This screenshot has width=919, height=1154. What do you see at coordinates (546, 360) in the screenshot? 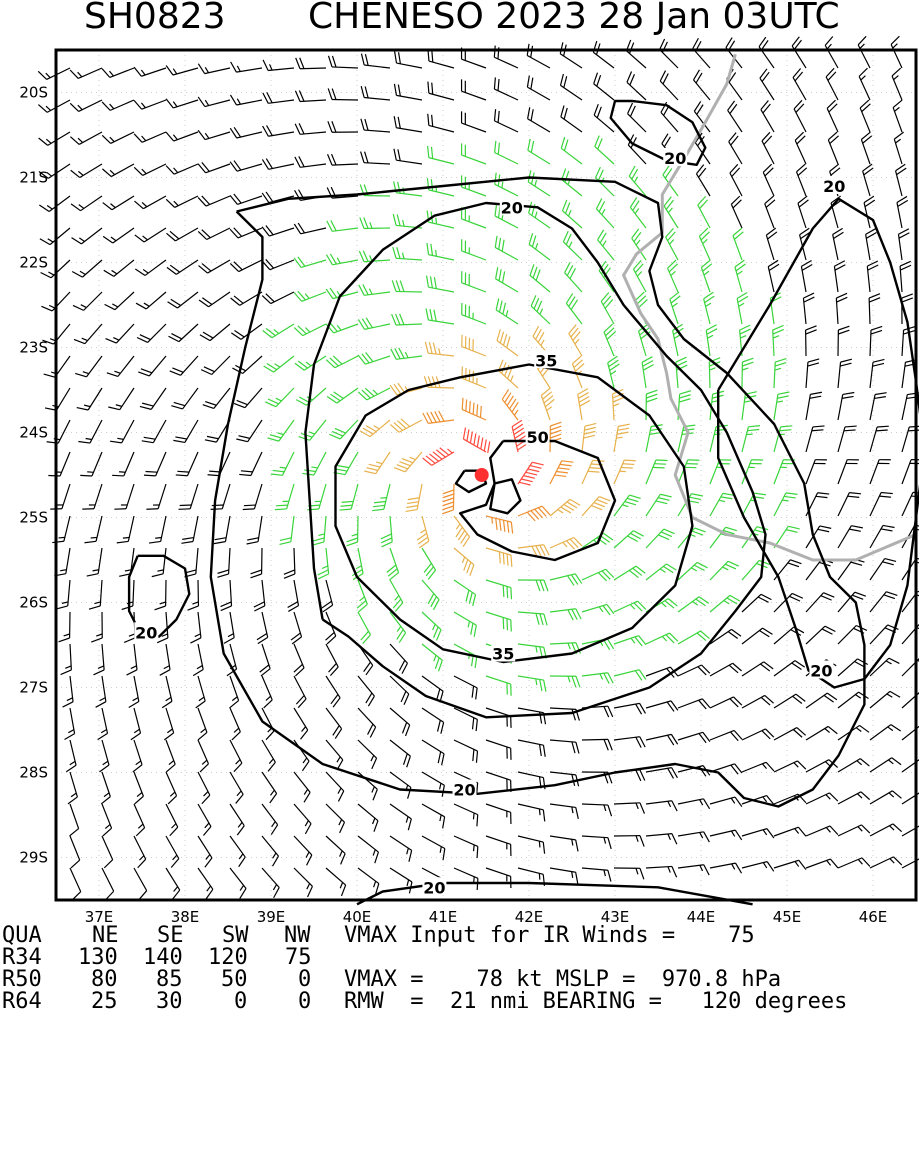
I see `contour-label: 35` at bounding box center [546, 360].